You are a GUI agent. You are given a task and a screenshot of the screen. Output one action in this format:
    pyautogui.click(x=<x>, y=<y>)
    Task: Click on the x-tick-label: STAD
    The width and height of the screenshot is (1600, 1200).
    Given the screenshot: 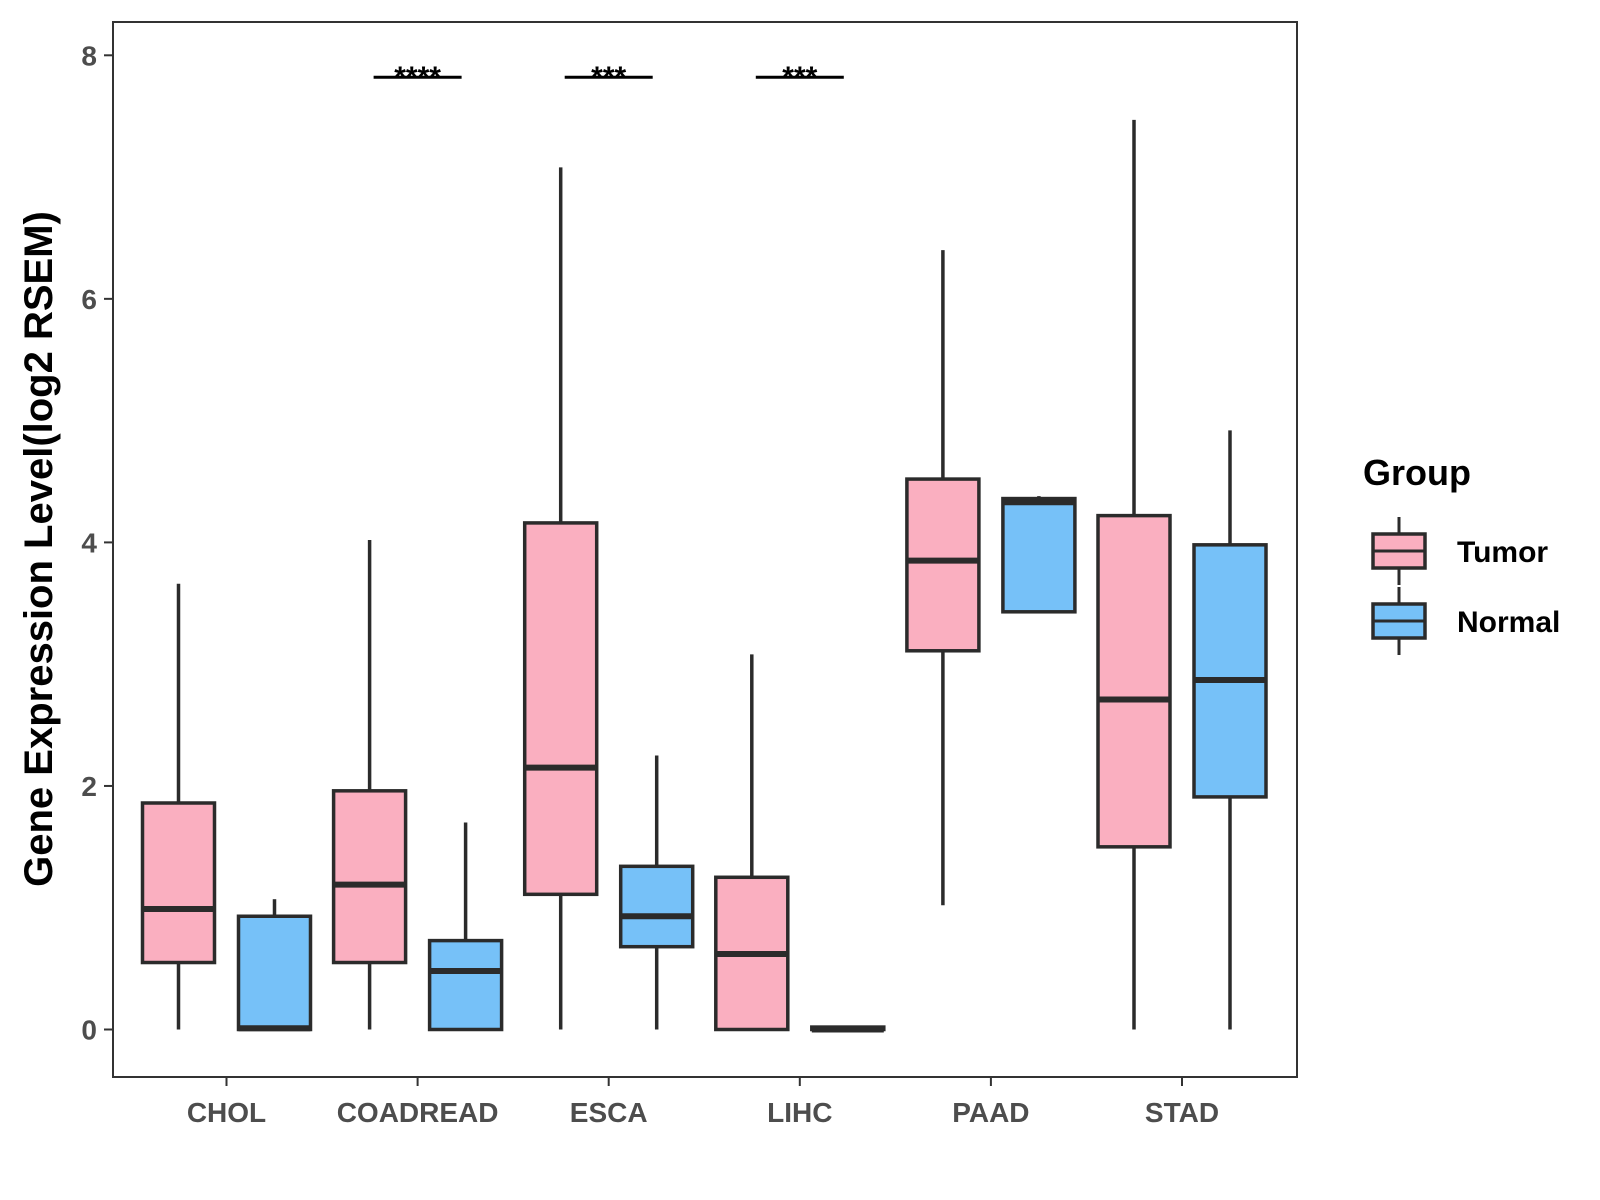 What is the action you would take?
    pyautogui.click(x=1182, y=1112)
    